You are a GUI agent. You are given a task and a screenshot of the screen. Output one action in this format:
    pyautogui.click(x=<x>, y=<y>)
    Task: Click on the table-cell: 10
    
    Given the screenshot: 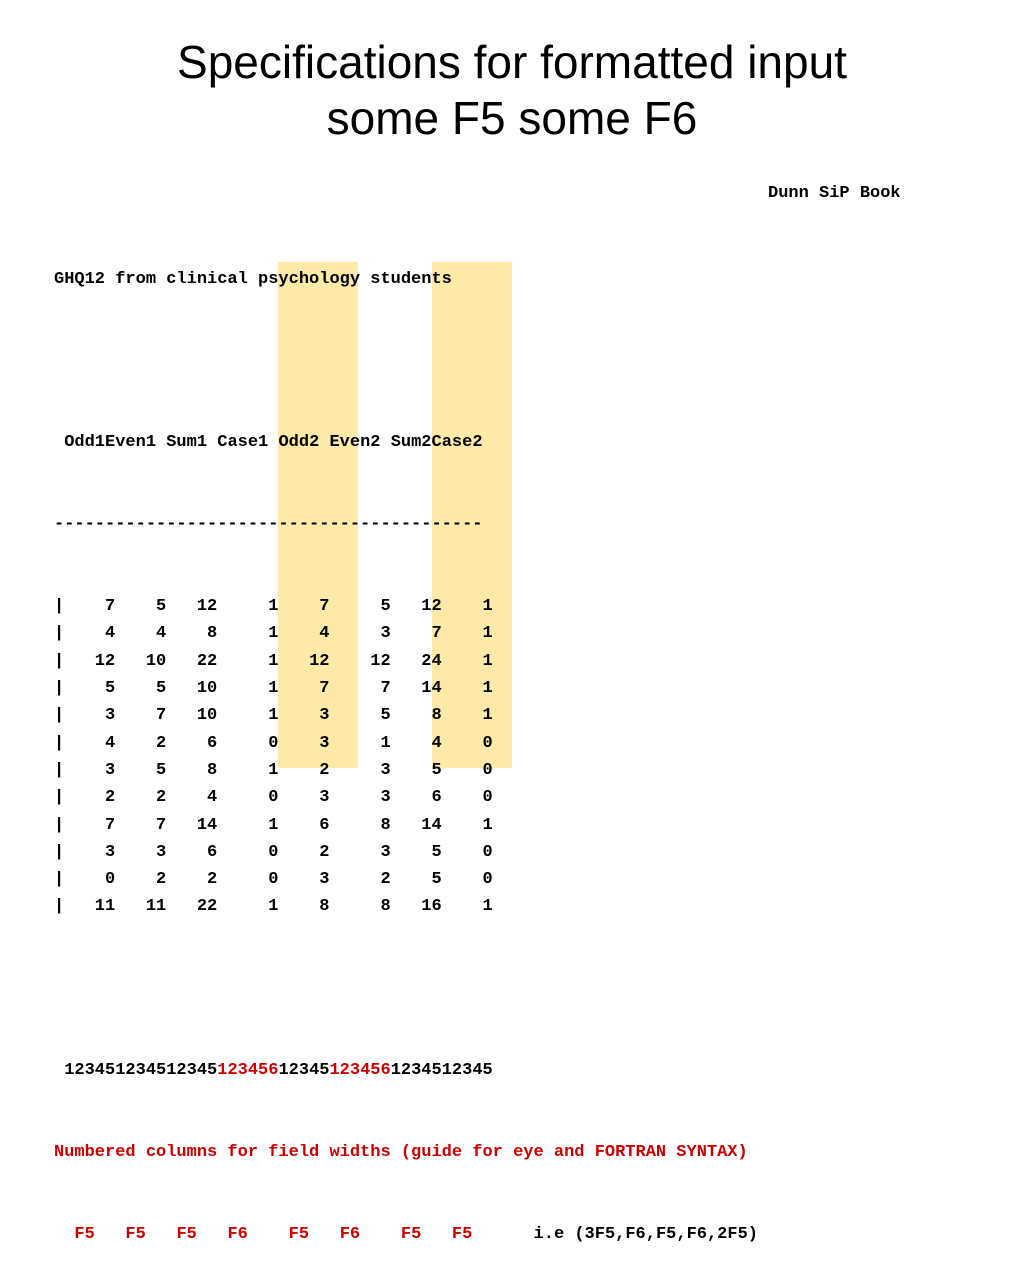 What is the action you would take?
    pyautogui.click(x=141, y=661)
    